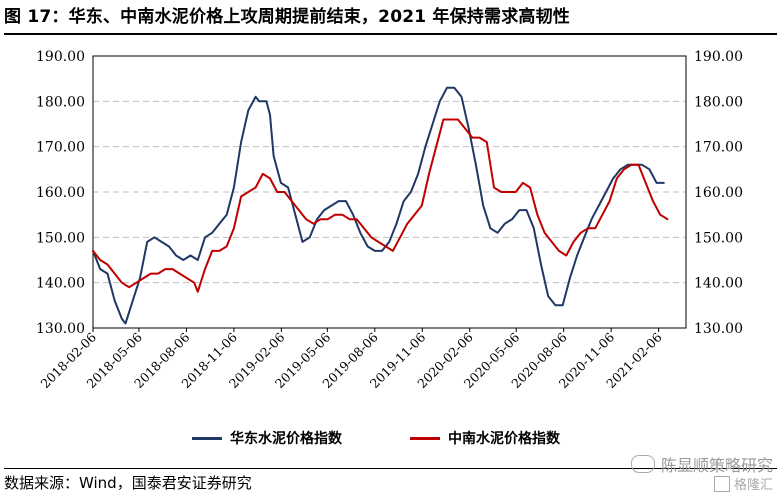  Describe the element at coordinates (753, 485) in the screenshot. I see `watermark-badge-text: 格隆汇` at that location.